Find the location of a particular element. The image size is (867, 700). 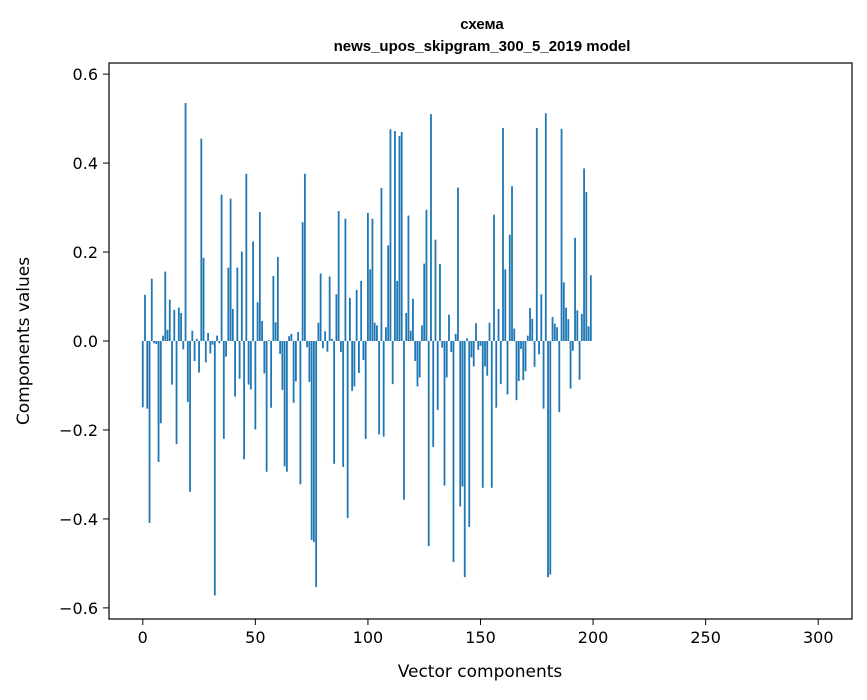

y-tick-label: 0.0 is located at coordinates (85, 341).